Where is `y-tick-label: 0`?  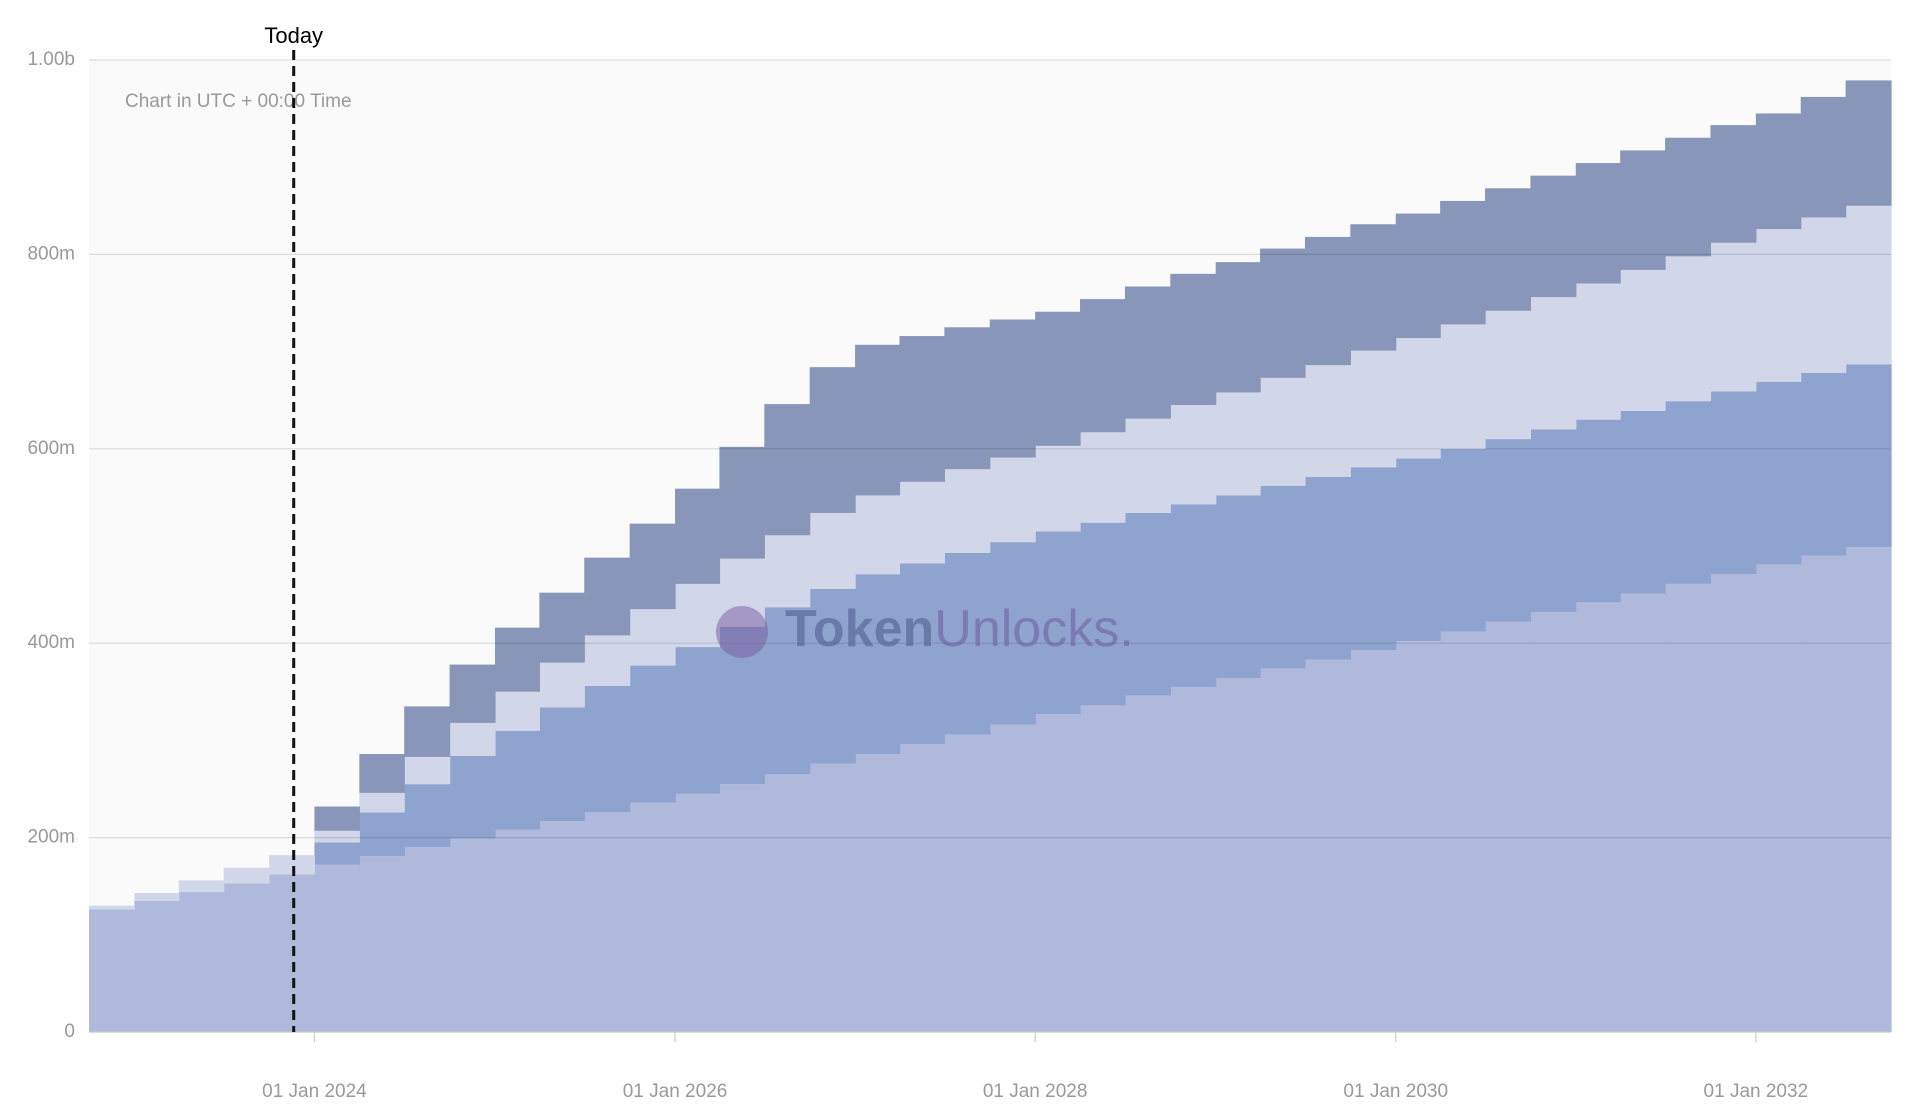 y-tick-label: 0 is located at coordinates (69, 1031).